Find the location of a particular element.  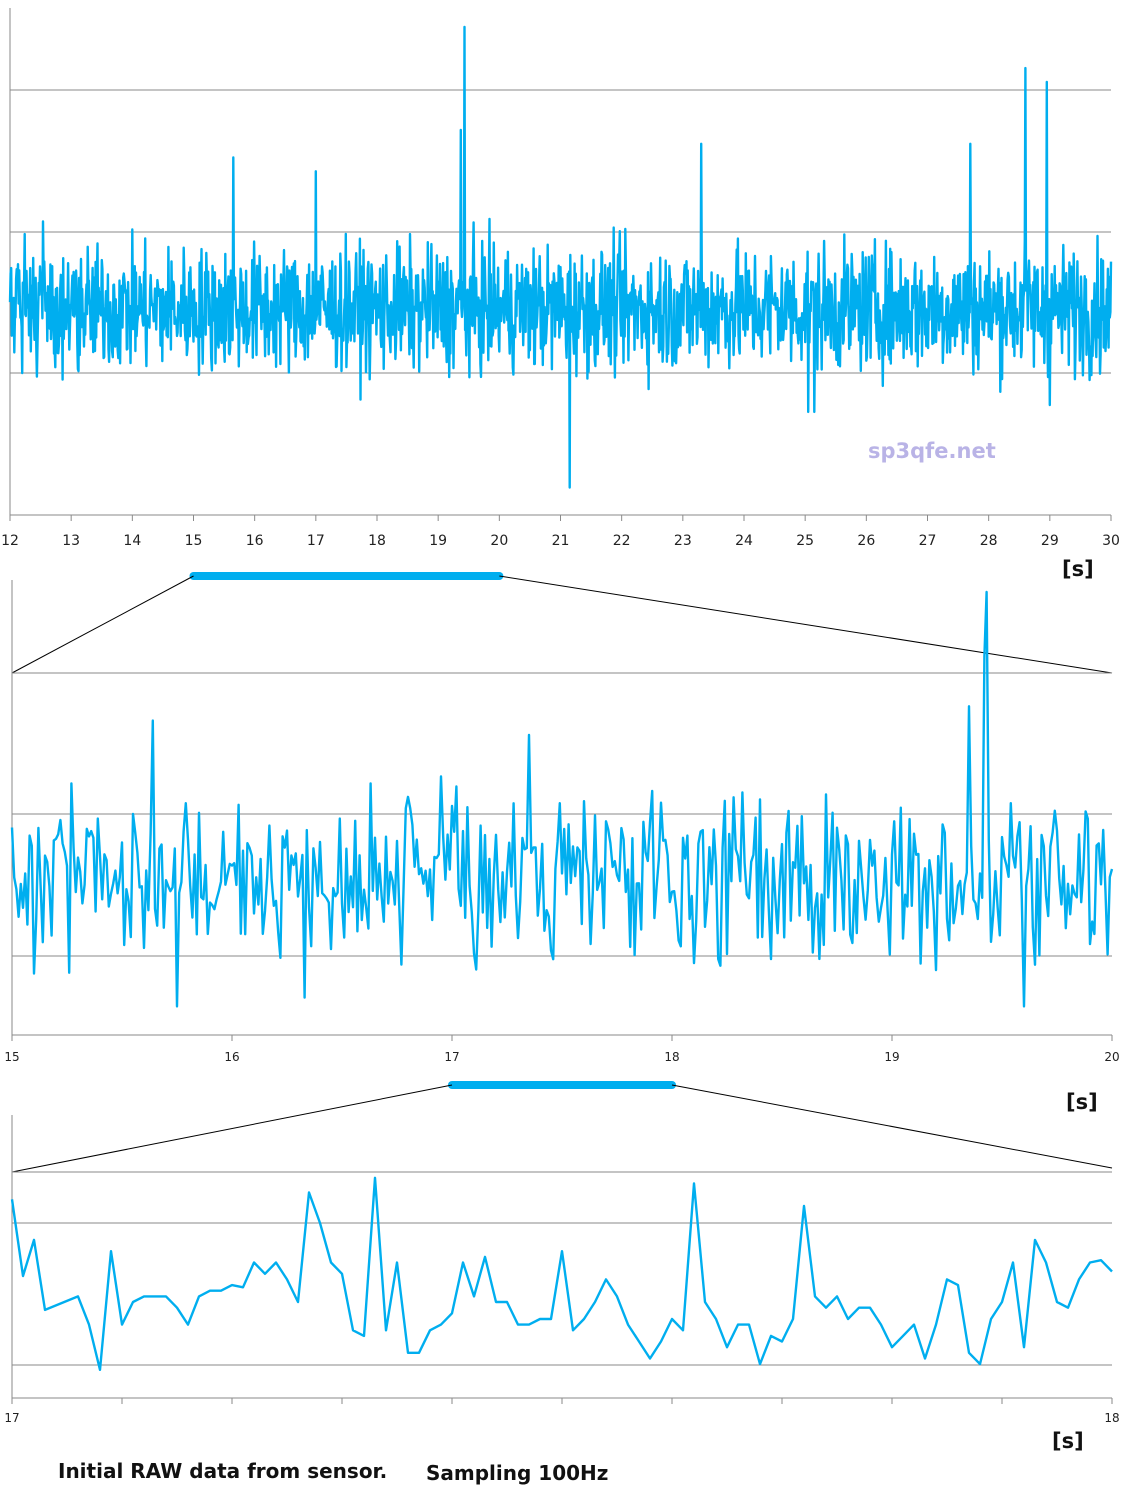

x-tick-label: 14 is located at coordinates (132, 541).